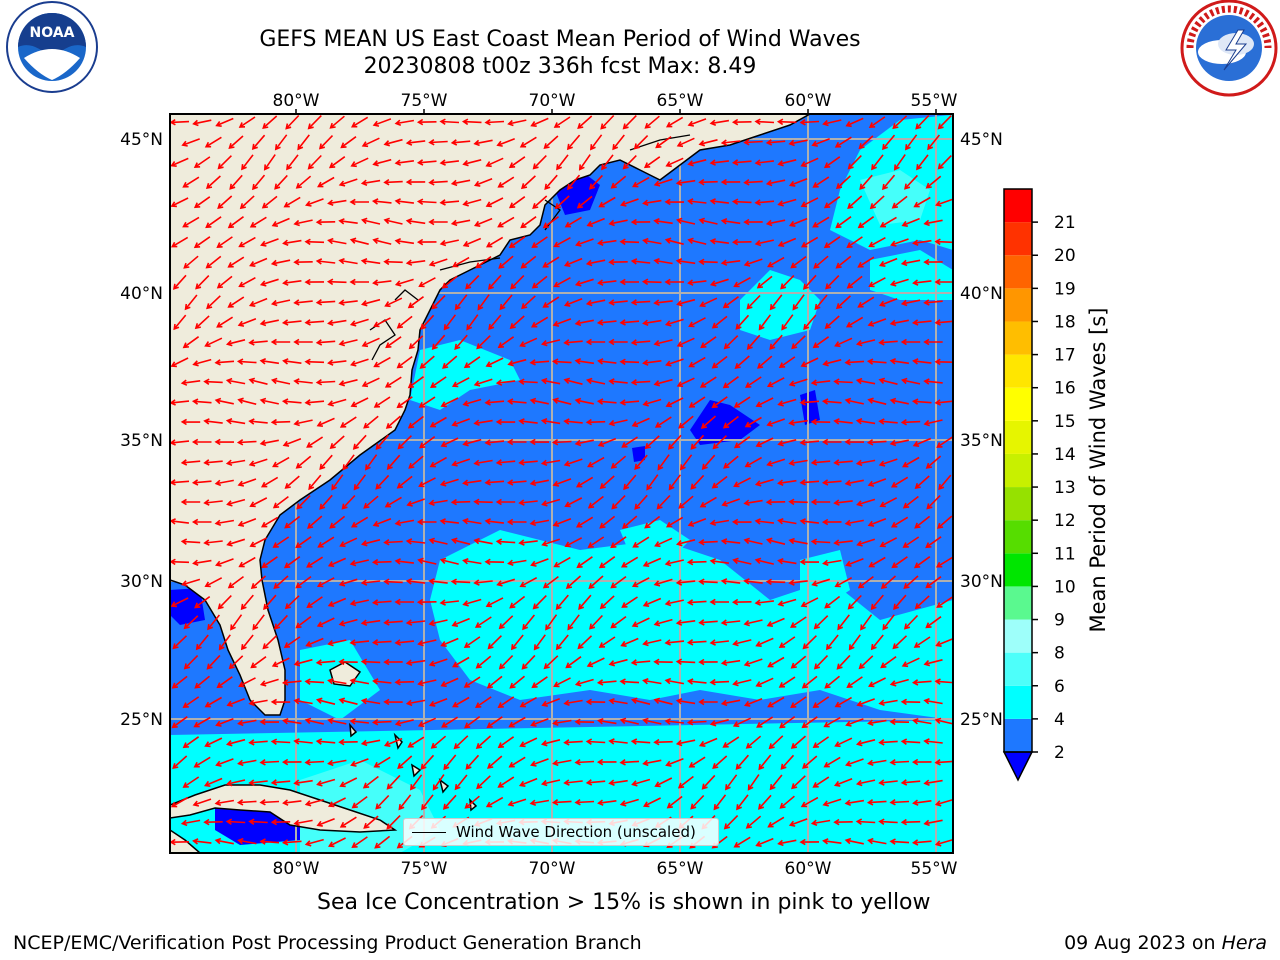 Image resolution: width=1280 pixels, height=960 pixels. What do you see at coordinates (615, 869) in the screenshot?
I see `lon-labels-bottom: 80°W 75°W 70°W 65°W 60°W 55°W` at bounding box center [615, 869].